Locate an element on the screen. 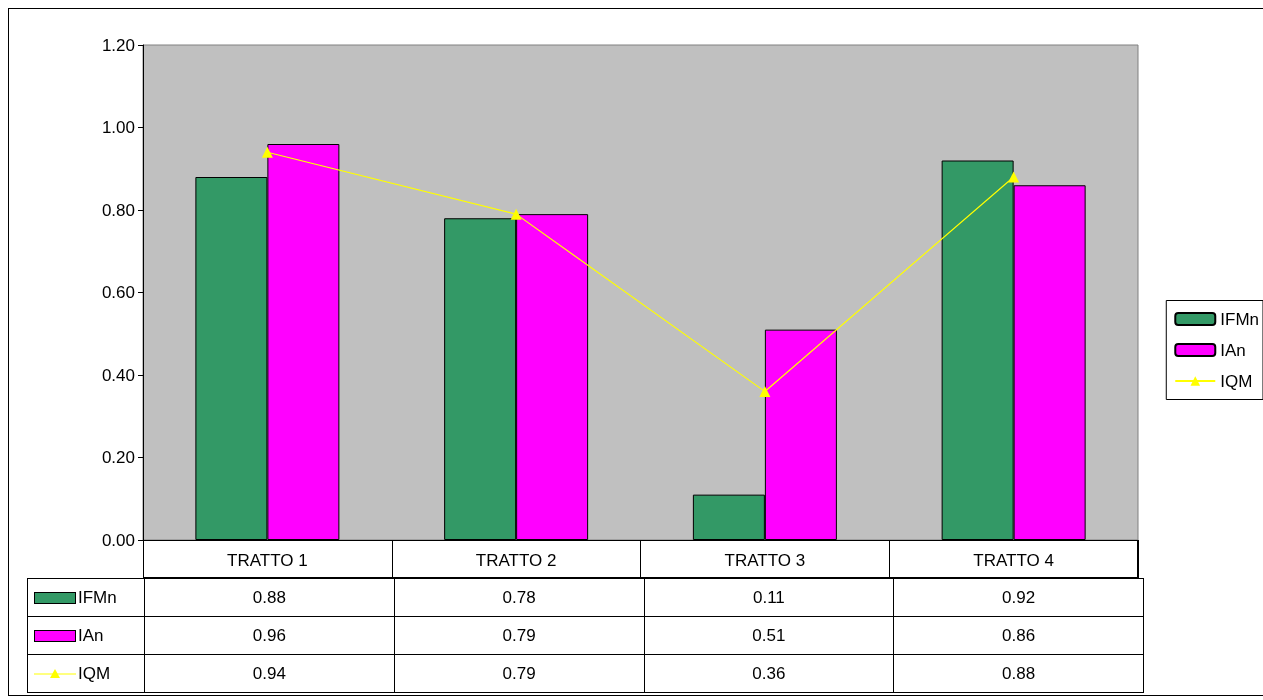 The width and height of the screenshot is (1263, 700). x-tick-label: TRATTO 1 is located at coordinates (267, 560).